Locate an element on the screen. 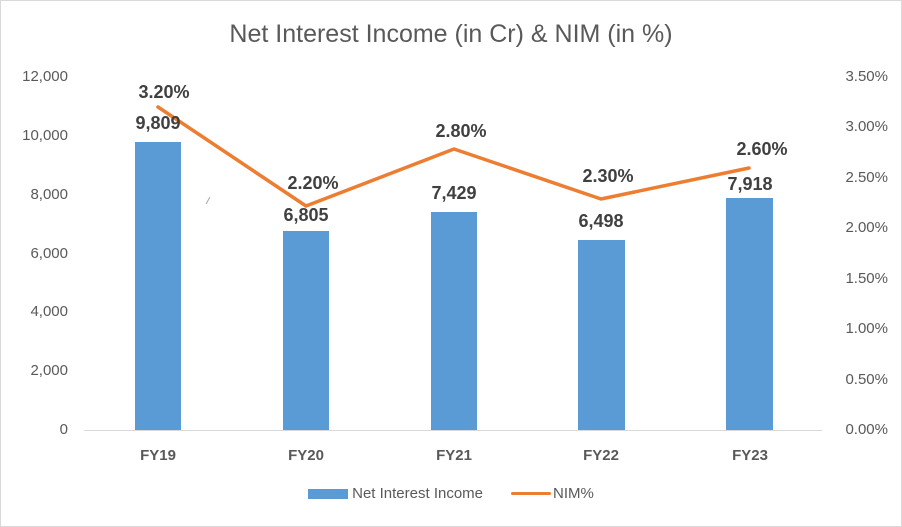 The image size is (902, 527). y-right-tick: 3.50% is located at coordinates (866, 76).